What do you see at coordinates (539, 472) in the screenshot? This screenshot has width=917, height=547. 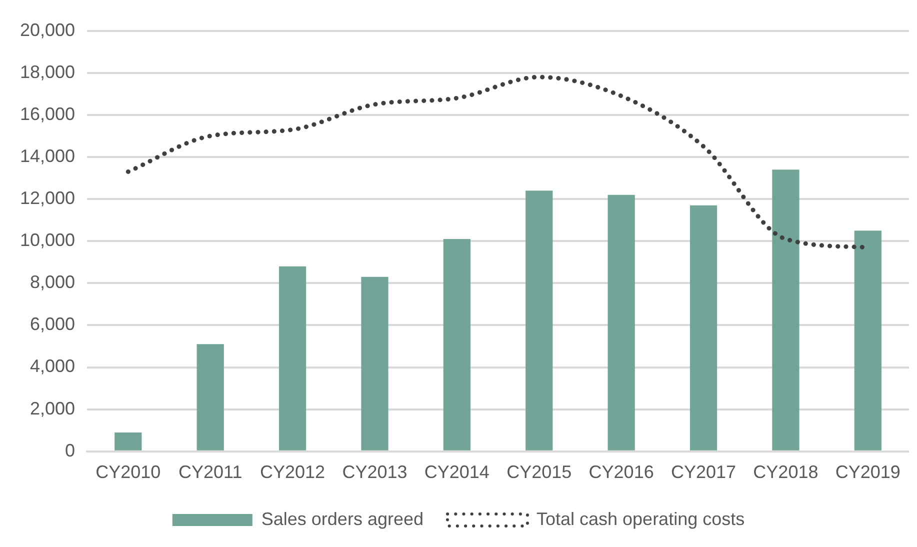 I see `x-tick-label: CY2015` at bounding box center [539, 472].